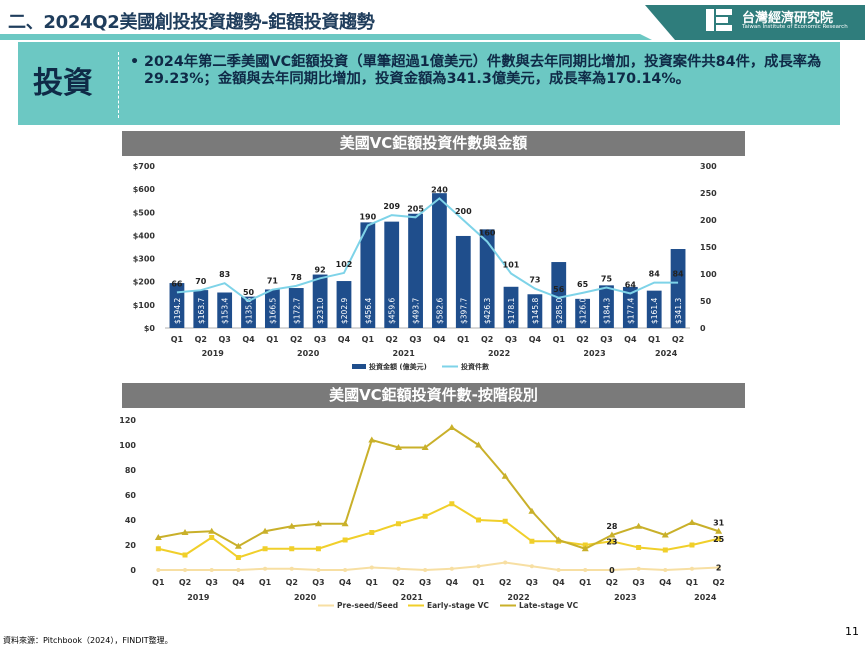 This screenshot has height=649, width=865. I want to click on line-value-label: 56, so click(559, 289).